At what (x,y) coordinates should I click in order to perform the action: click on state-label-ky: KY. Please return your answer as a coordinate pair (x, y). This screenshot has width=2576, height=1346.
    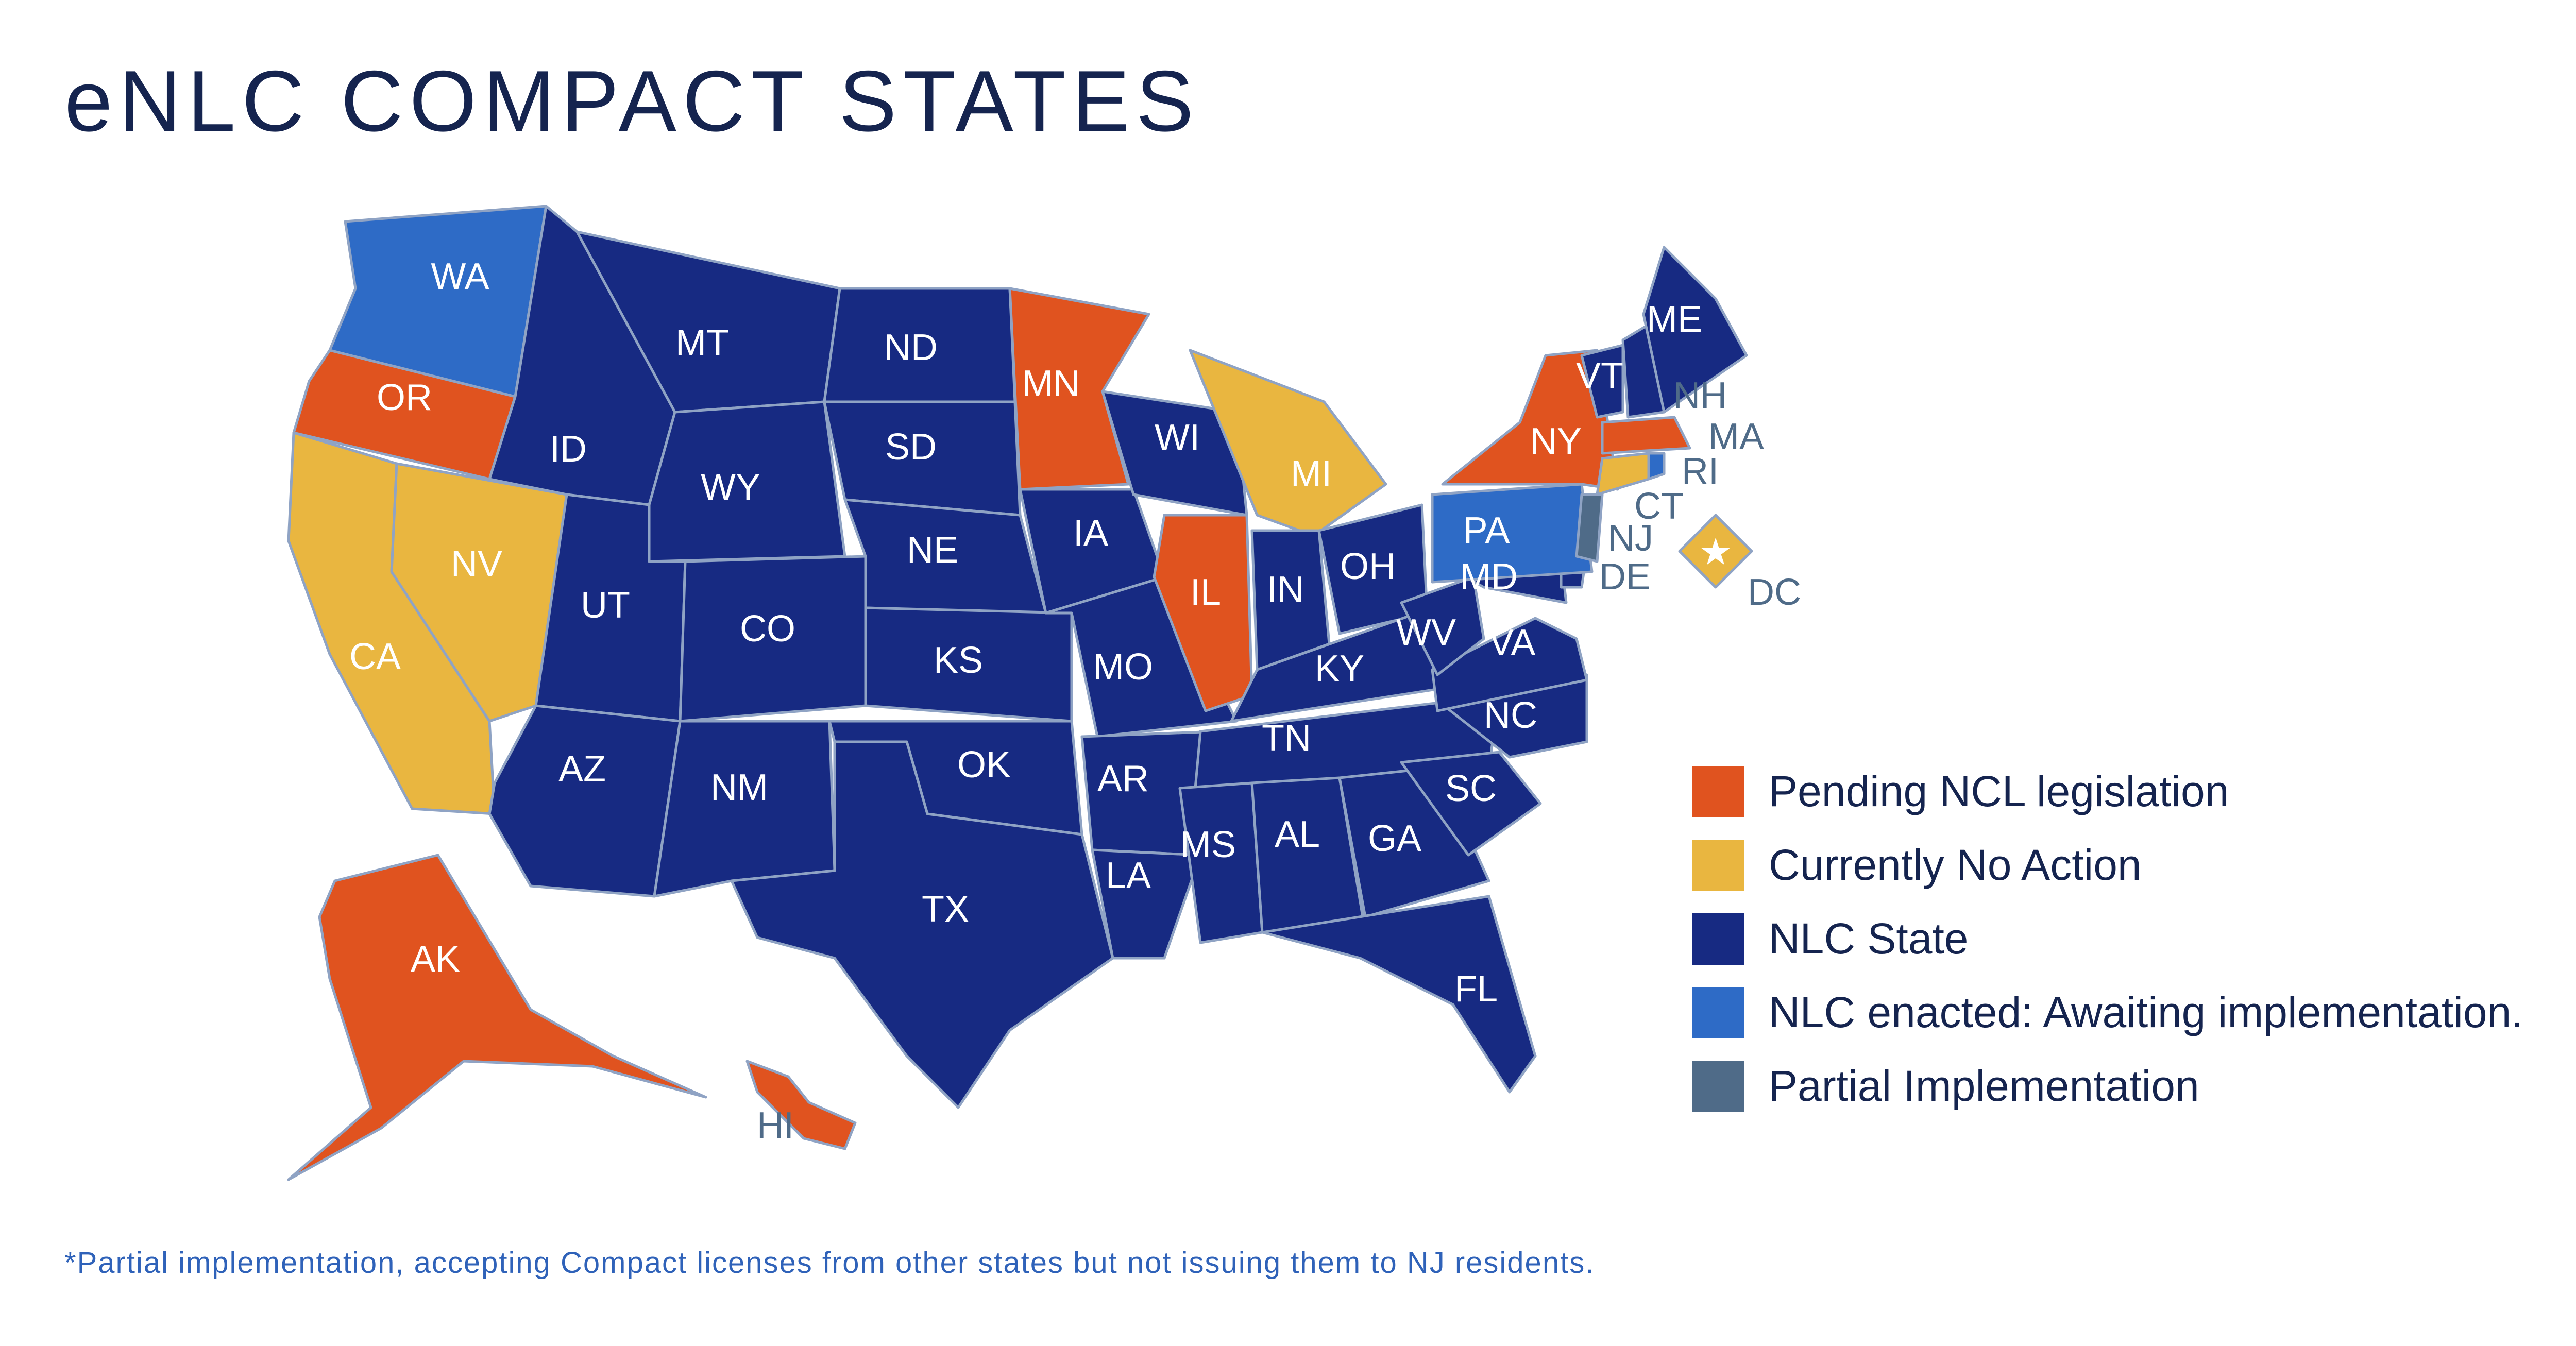
    Looking at the image, I should click on (1339, 669).